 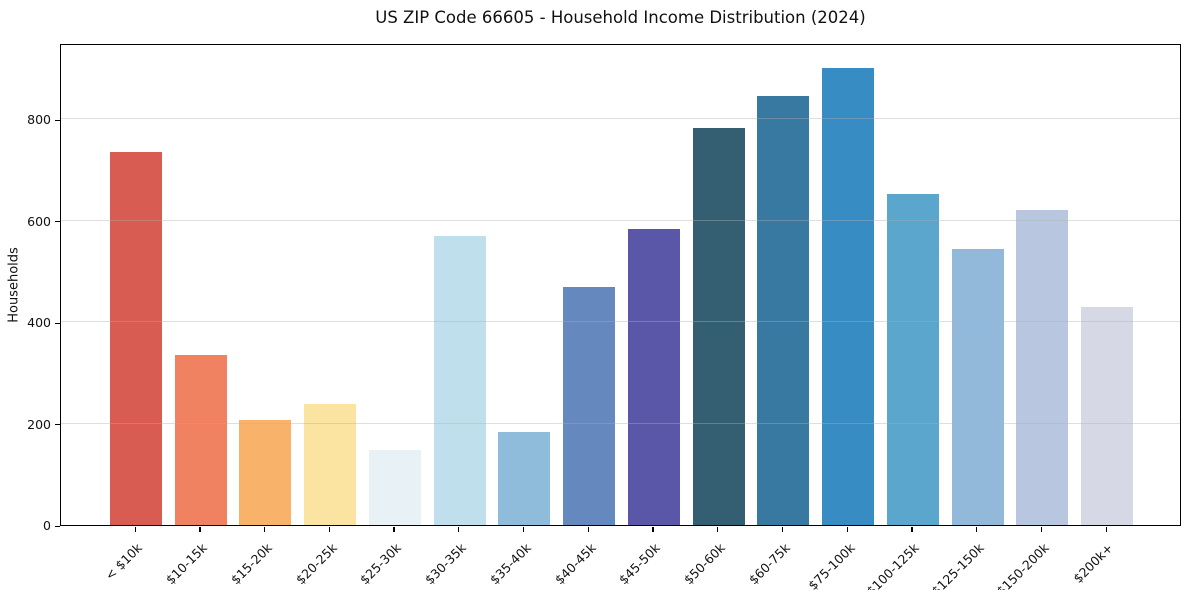 I want to click on y-tick-label-600: 600, so click(x=39, y=221).